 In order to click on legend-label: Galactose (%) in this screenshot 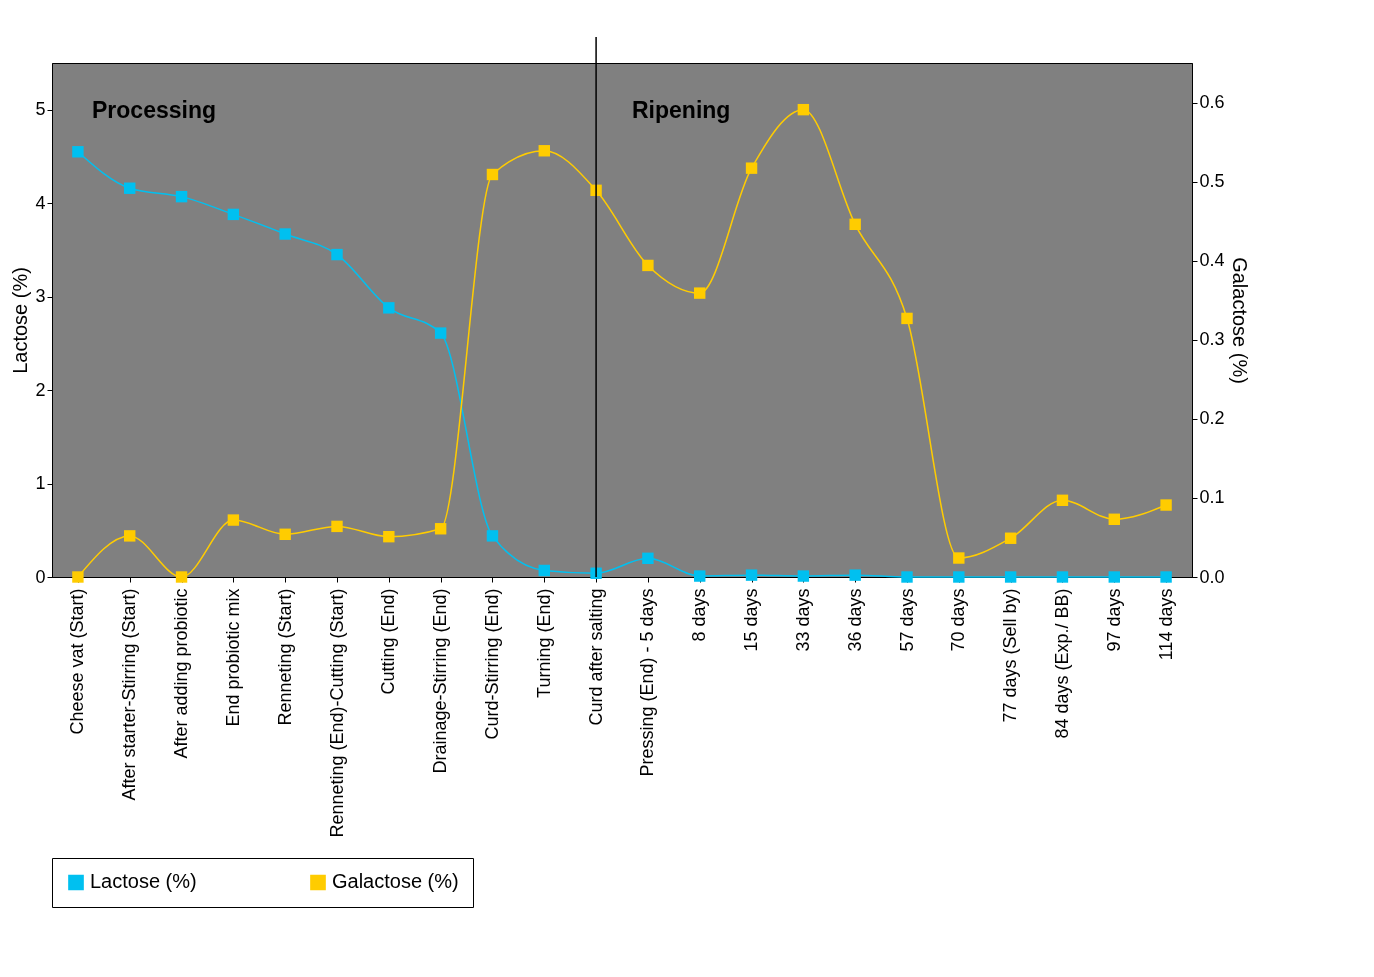, I will do `click(395, 881)`.